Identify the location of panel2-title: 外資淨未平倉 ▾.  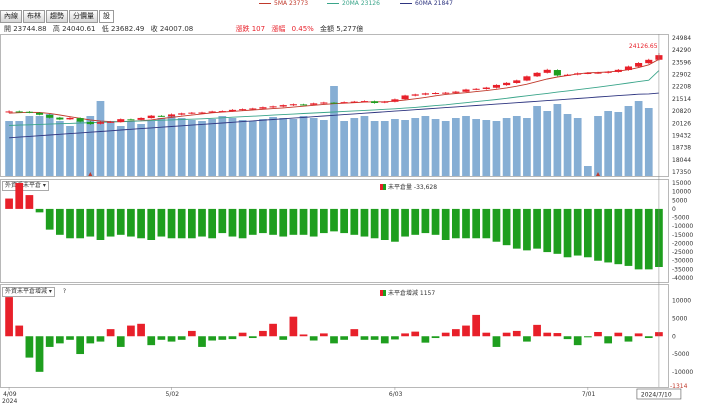
(25, 186).